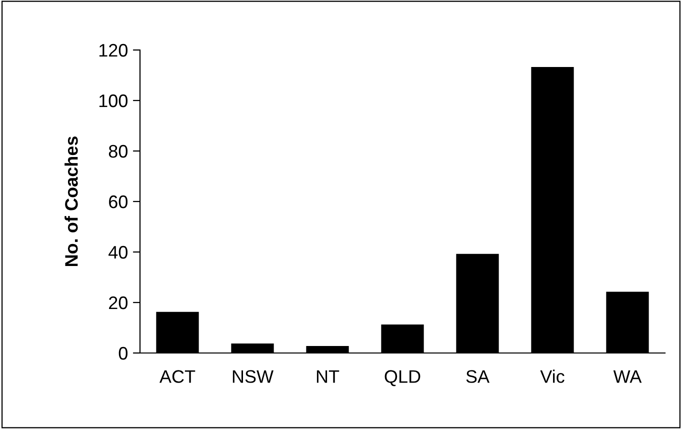  I want to click on y-tick-label: 120, so click(113, 50).